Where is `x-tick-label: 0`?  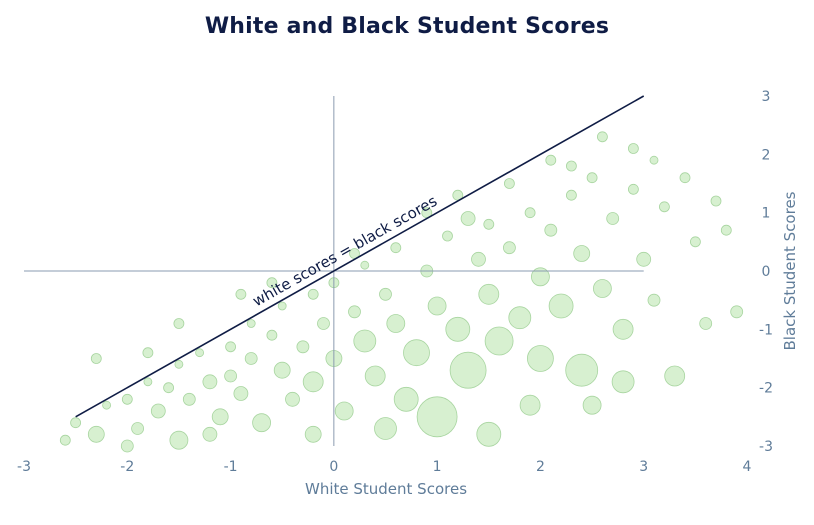 x-tick-label: 0 is located at coordinates (333, 467).